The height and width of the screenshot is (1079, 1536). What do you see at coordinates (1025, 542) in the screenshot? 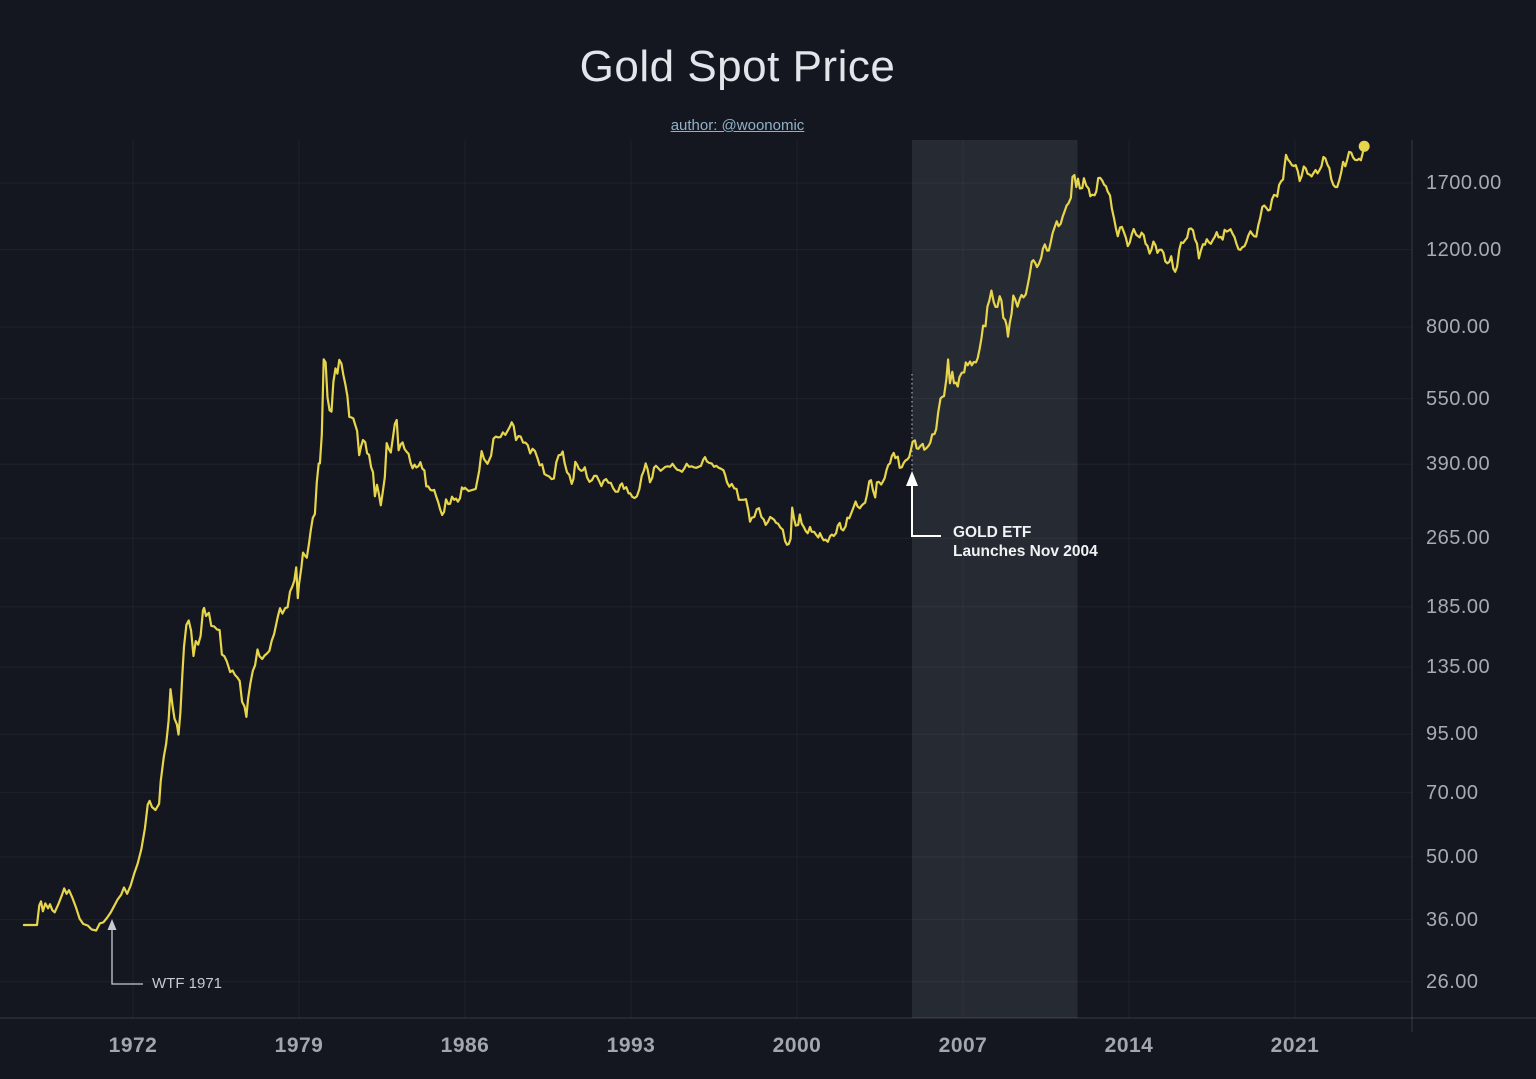
I see `annotation-gold-etf-label: GOLD ETF Launches Nov 2004` at bounding box center [1025, 542].